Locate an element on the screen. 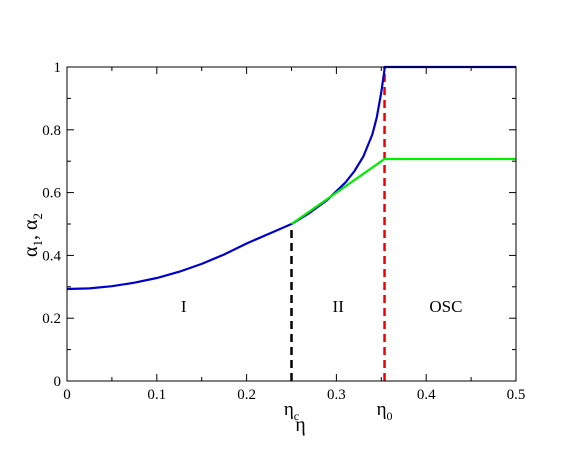 The width and height of the screenshot is (581, 449). x-tick-label: 0.3 is located at coordinates (336, 395).